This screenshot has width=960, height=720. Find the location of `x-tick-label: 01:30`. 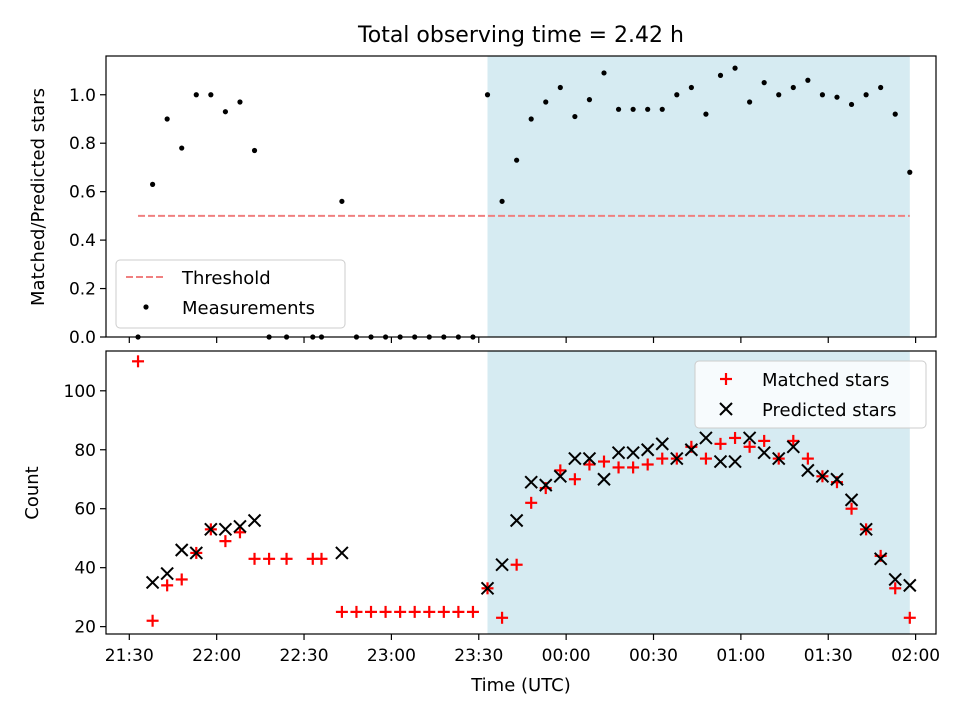

x-tick-label: 01:30 is located at coordinates (828, 656).